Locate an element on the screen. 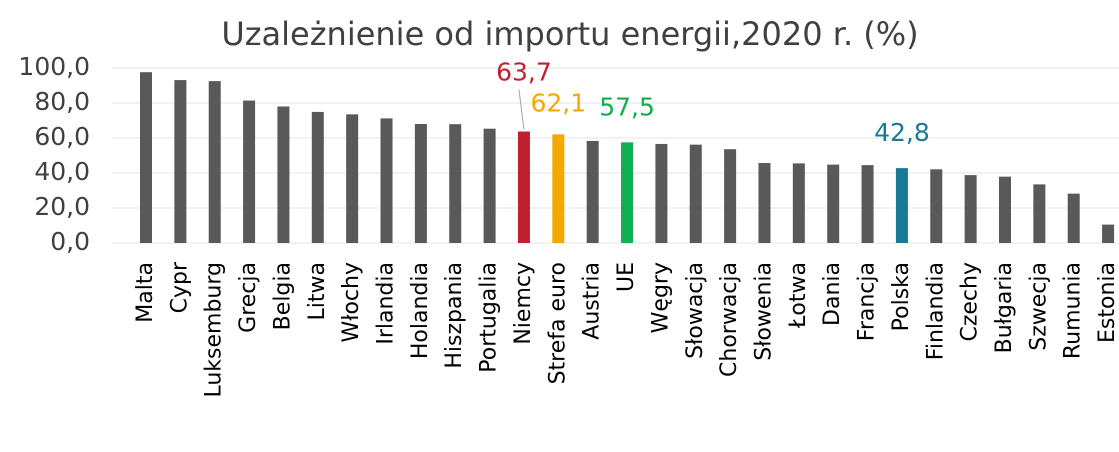 This screenshot has width=1119, height=452. y-tick-label: 100,0 is located at coordinates (54, 66).